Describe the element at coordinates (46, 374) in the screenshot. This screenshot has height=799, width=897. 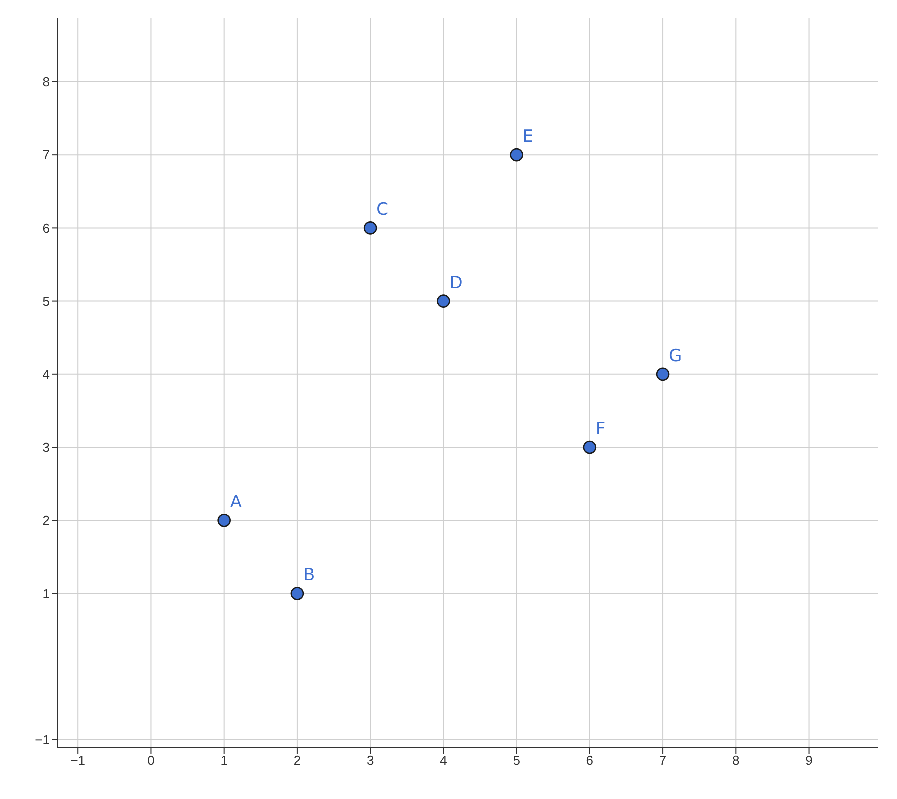
I see `y-tick-label: 4` at that location.